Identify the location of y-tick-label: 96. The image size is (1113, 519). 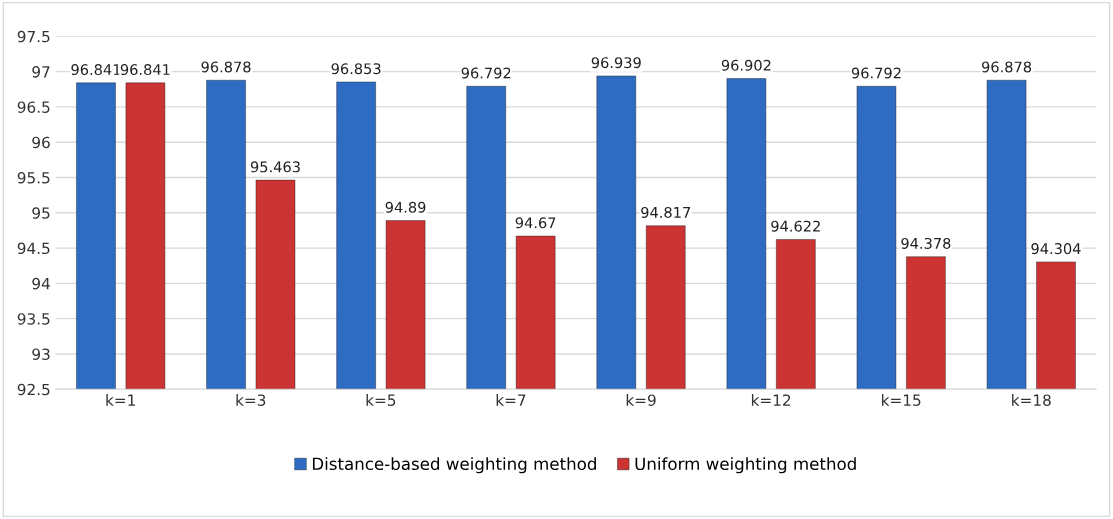
(41, 142).